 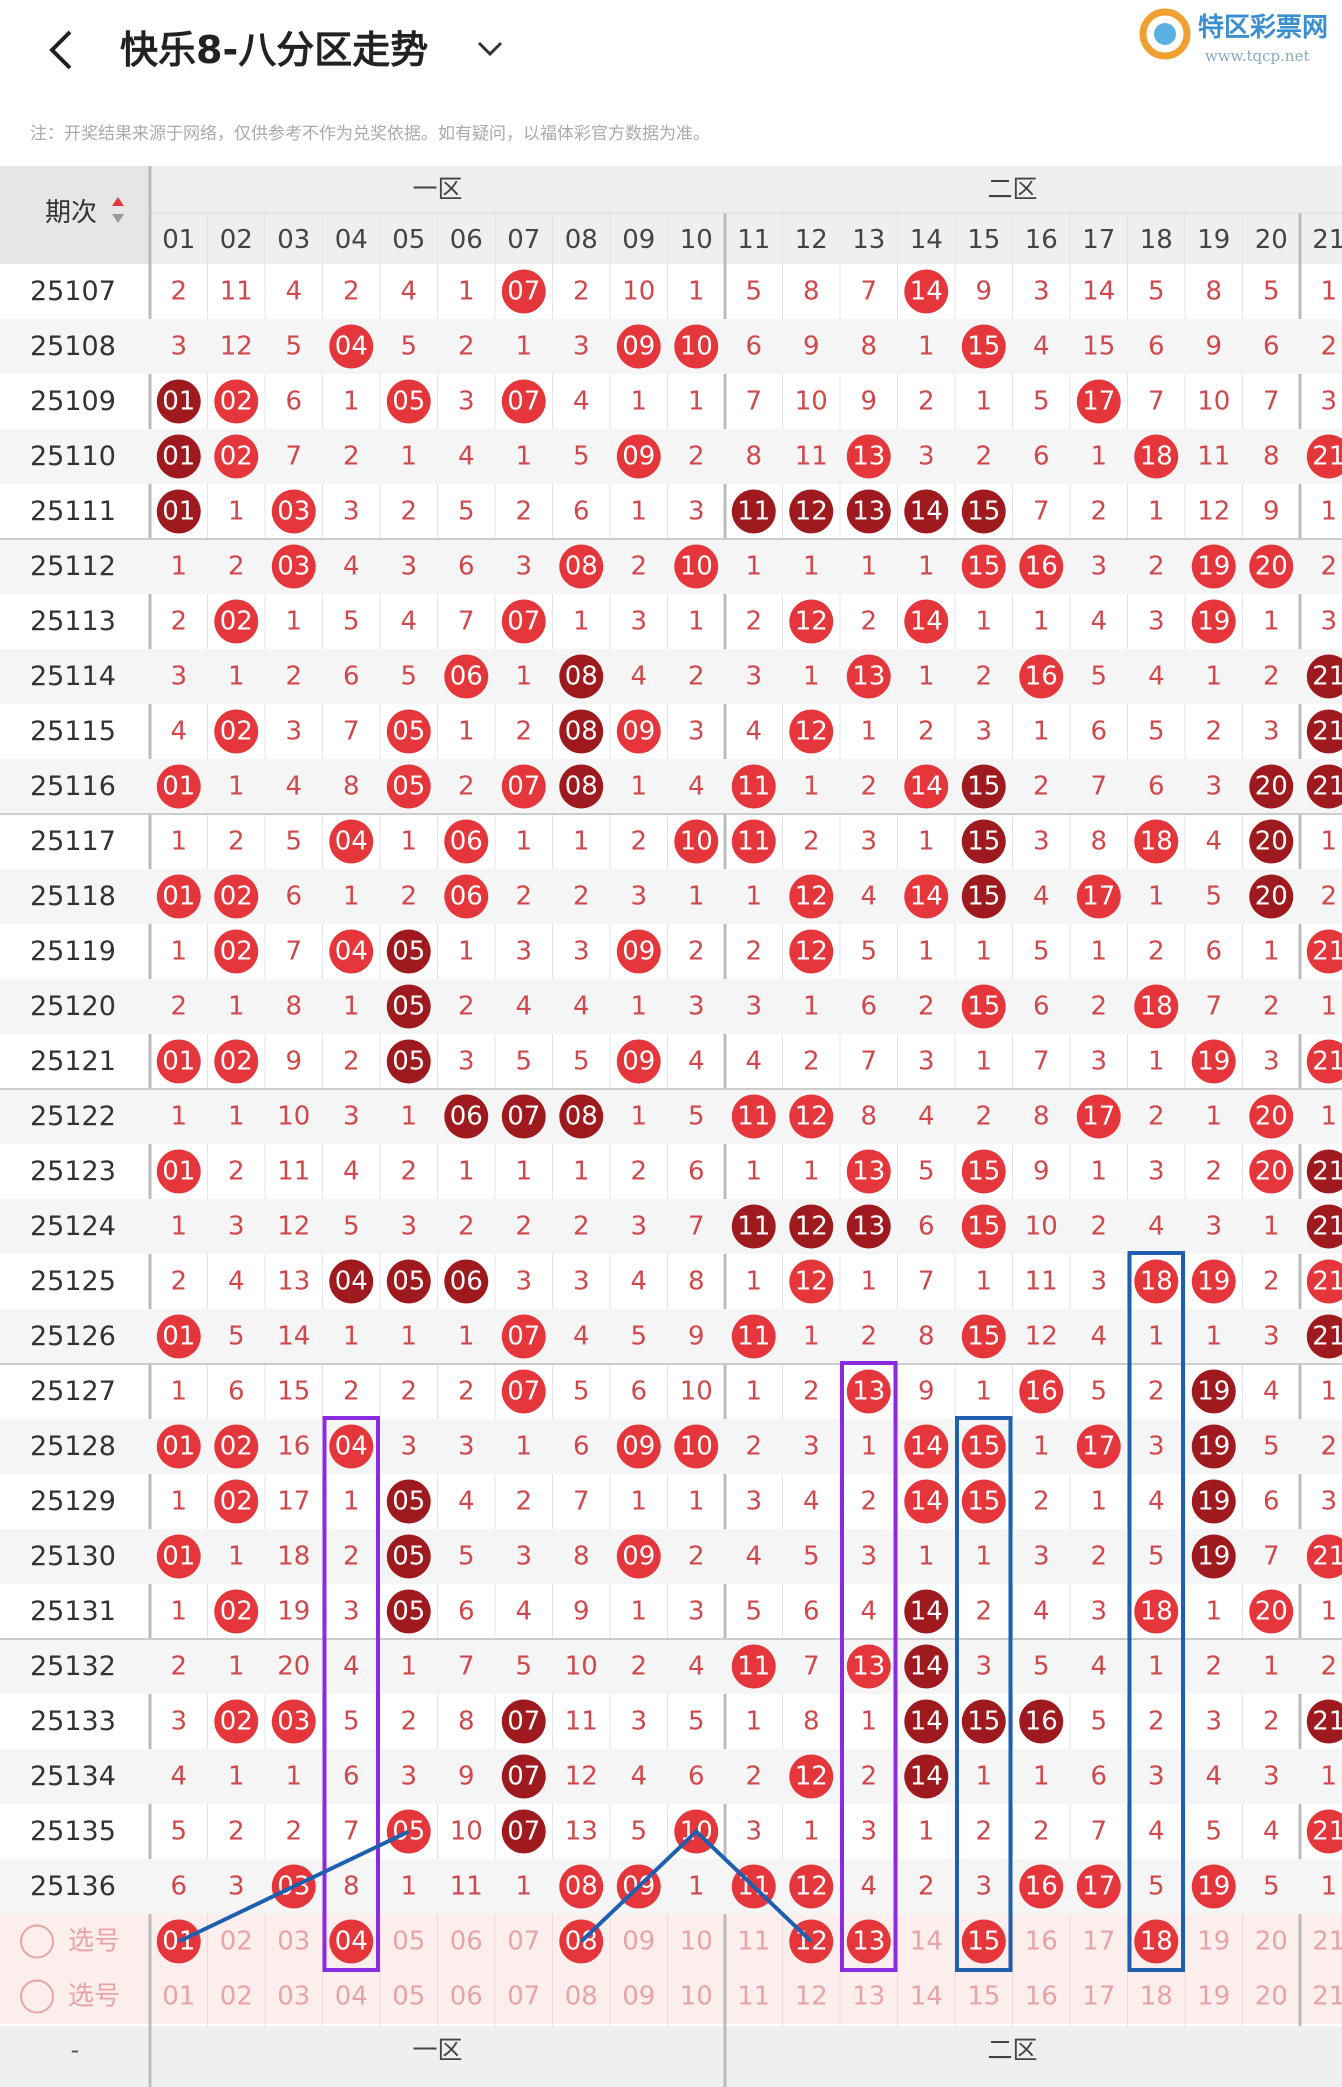 What do you see at coordinates (490, 49) in the screenshot?
I see `dropdown-icon` at bounding box center [490, 49].